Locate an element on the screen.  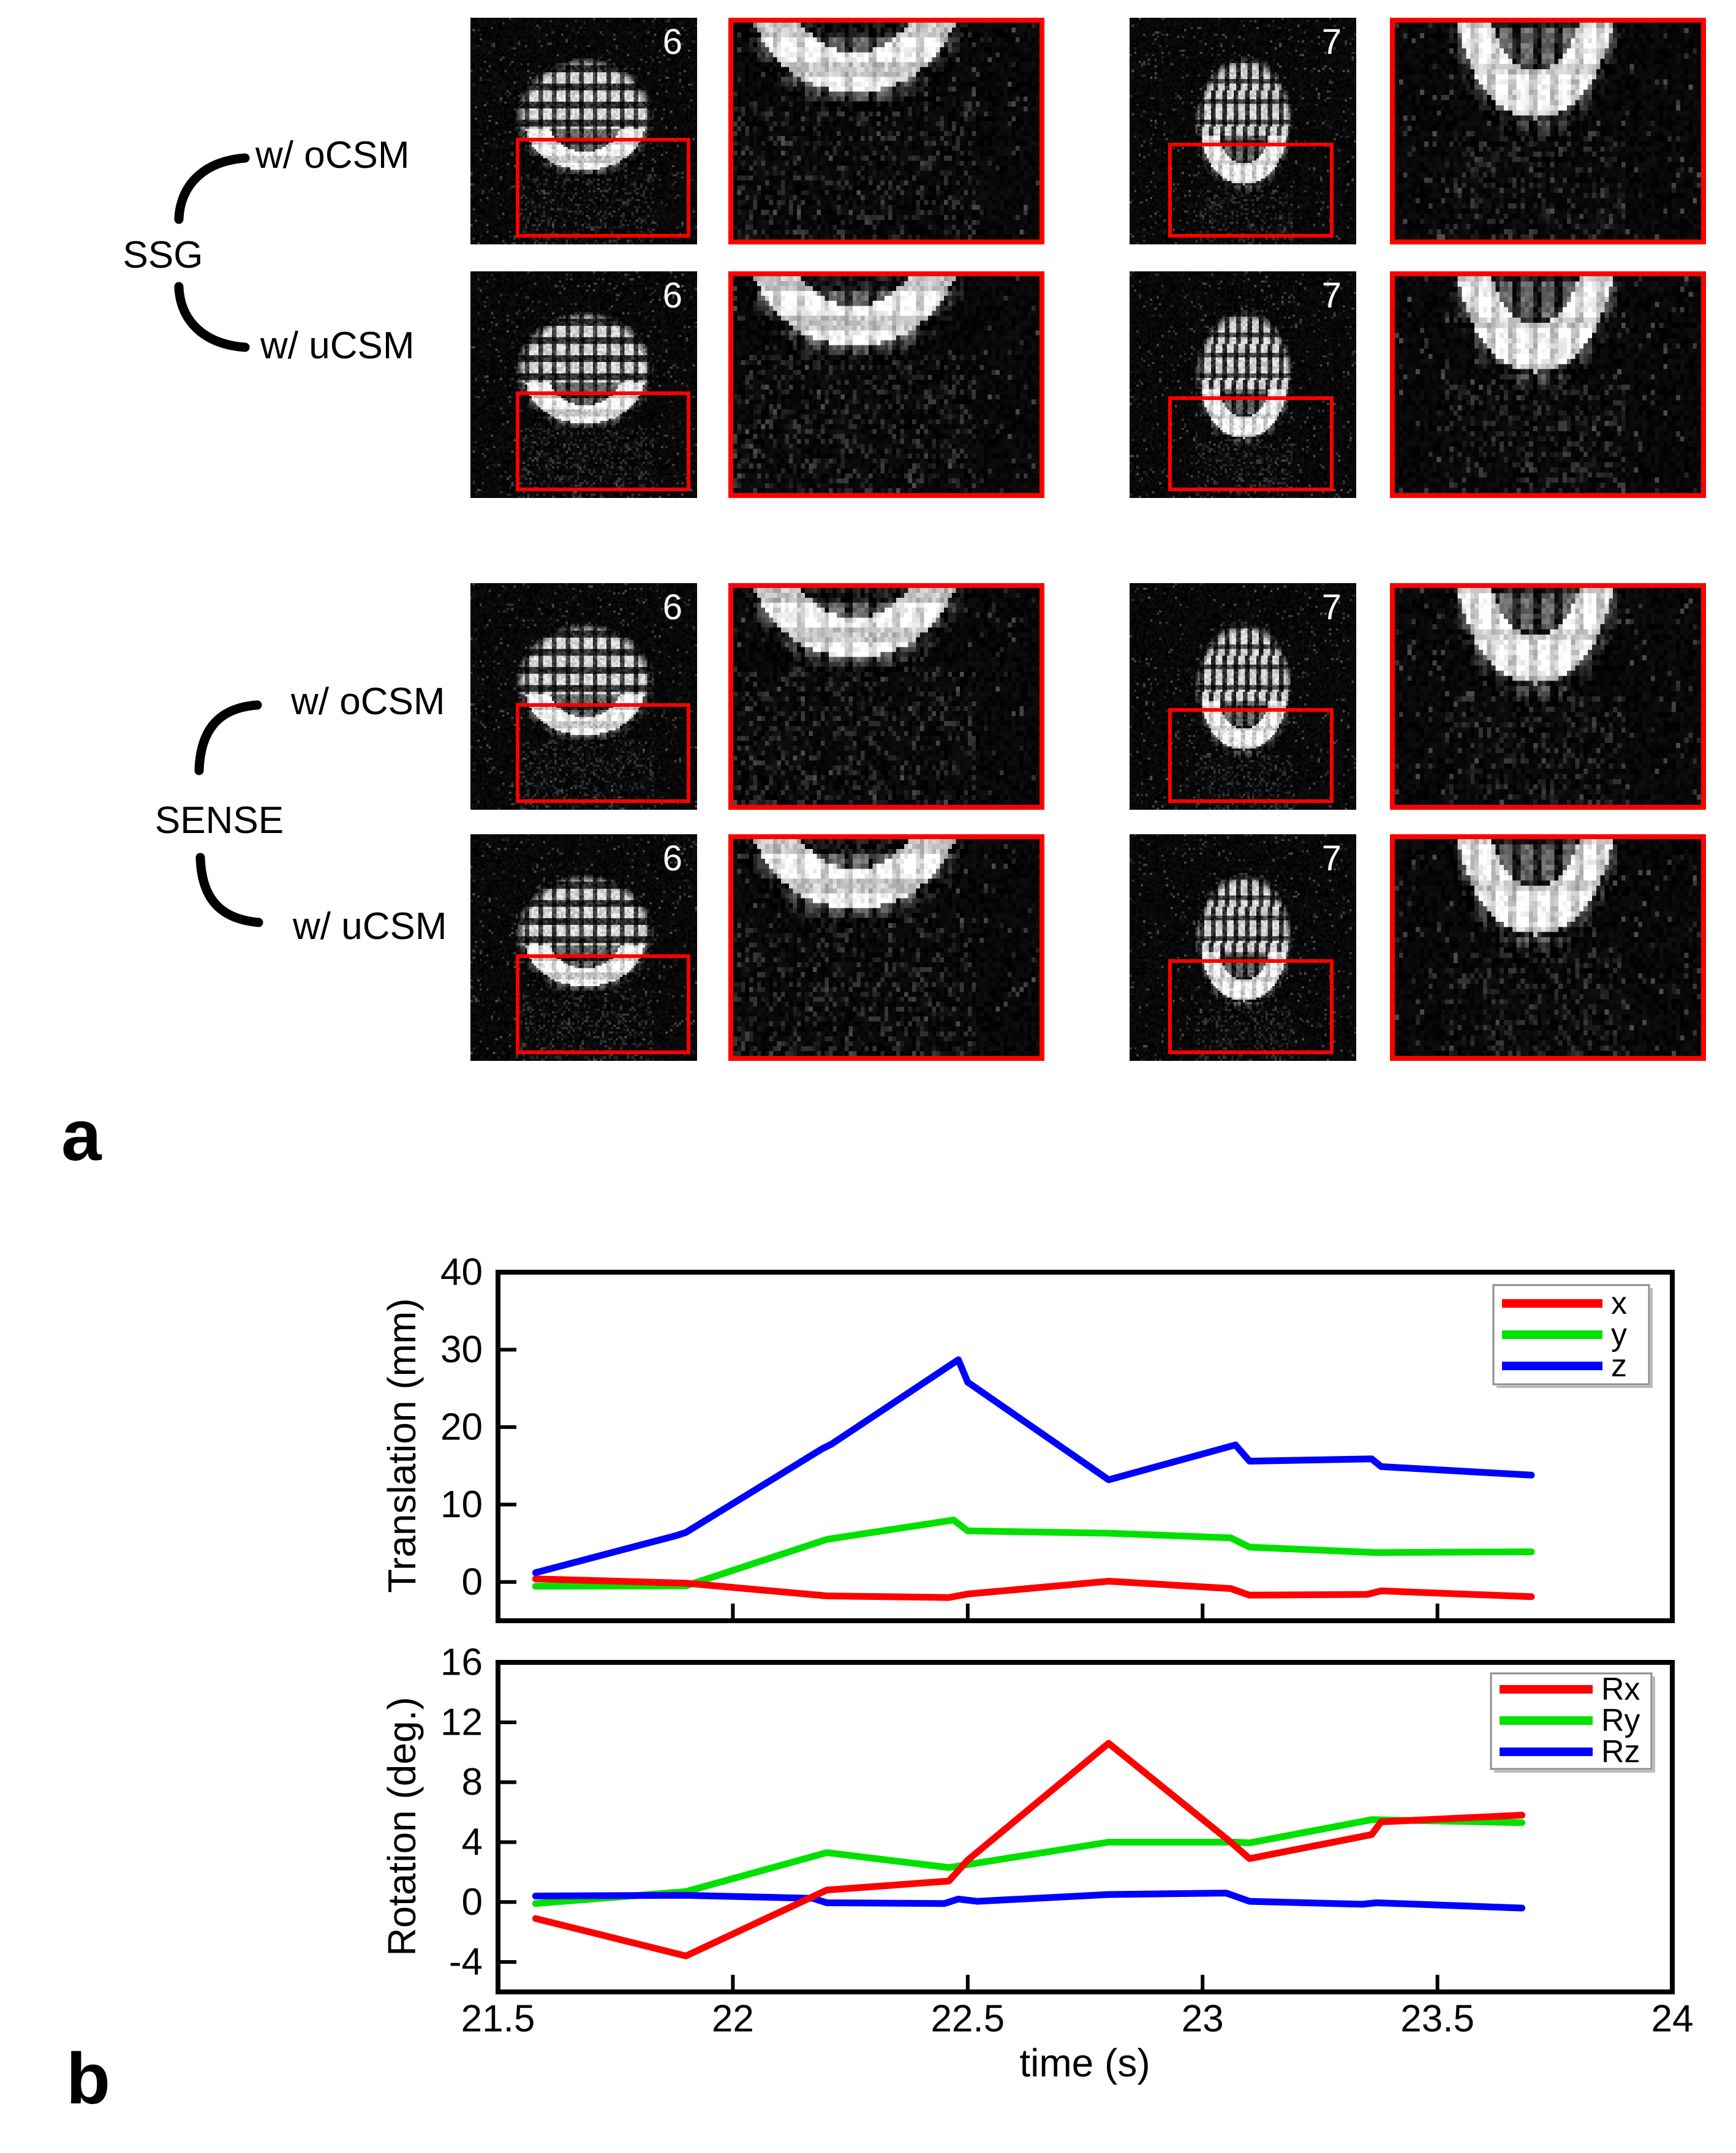
legend-label-Ry: Ry is located at coordinates (1621, 1721).